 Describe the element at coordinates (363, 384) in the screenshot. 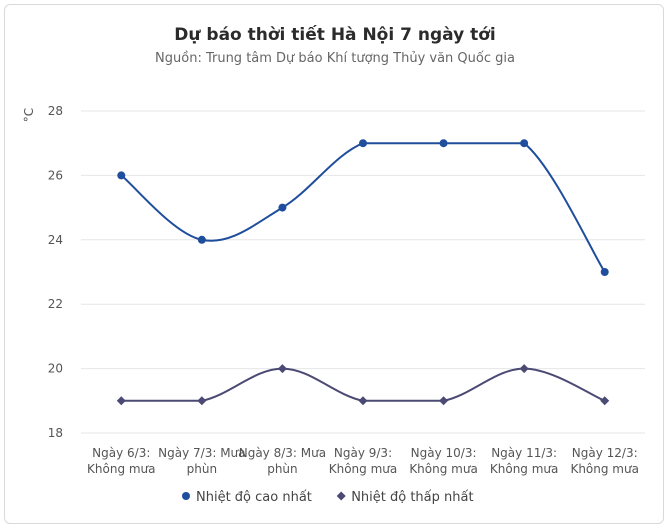

I see `series-line` at that location.